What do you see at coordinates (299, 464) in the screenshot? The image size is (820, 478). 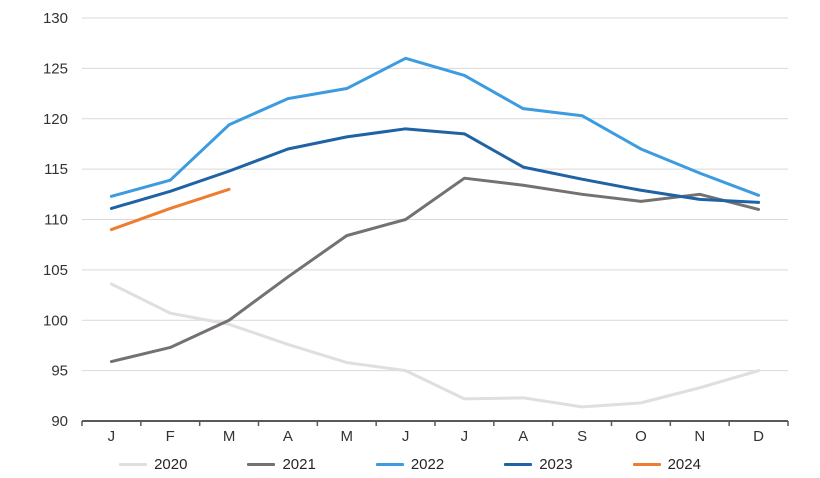 I see `legend-label-2021: 2021` at bounding box center [299, 464].